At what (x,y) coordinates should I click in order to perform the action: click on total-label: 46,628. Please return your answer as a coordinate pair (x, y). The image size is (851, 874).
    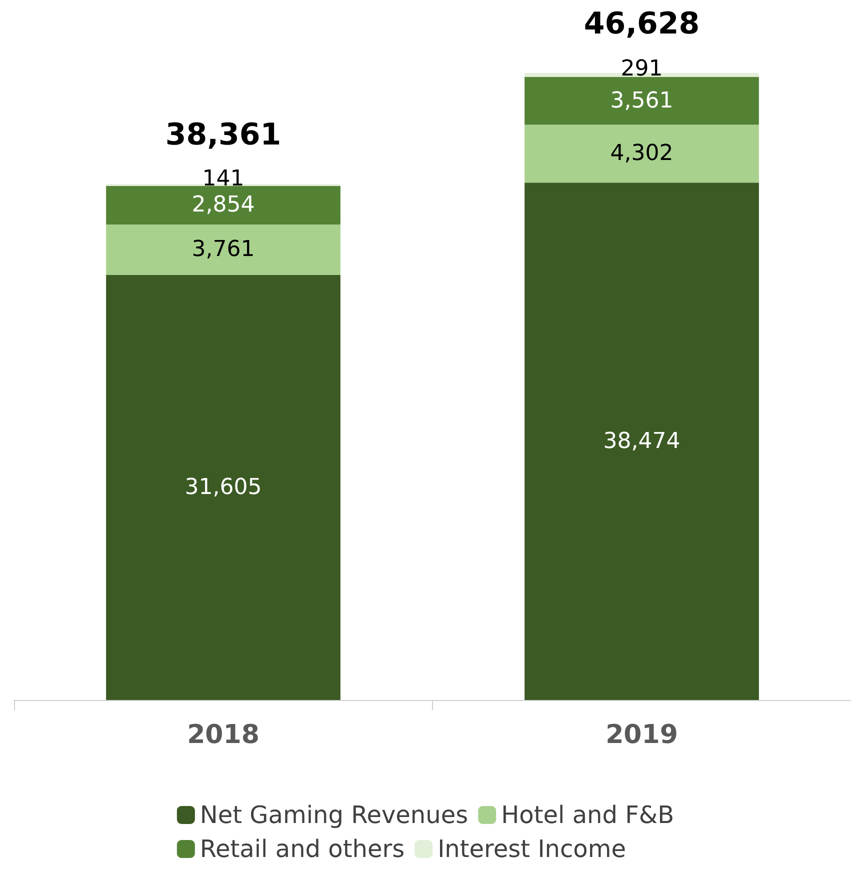
    Looking at the image, I should click on (642, 24).